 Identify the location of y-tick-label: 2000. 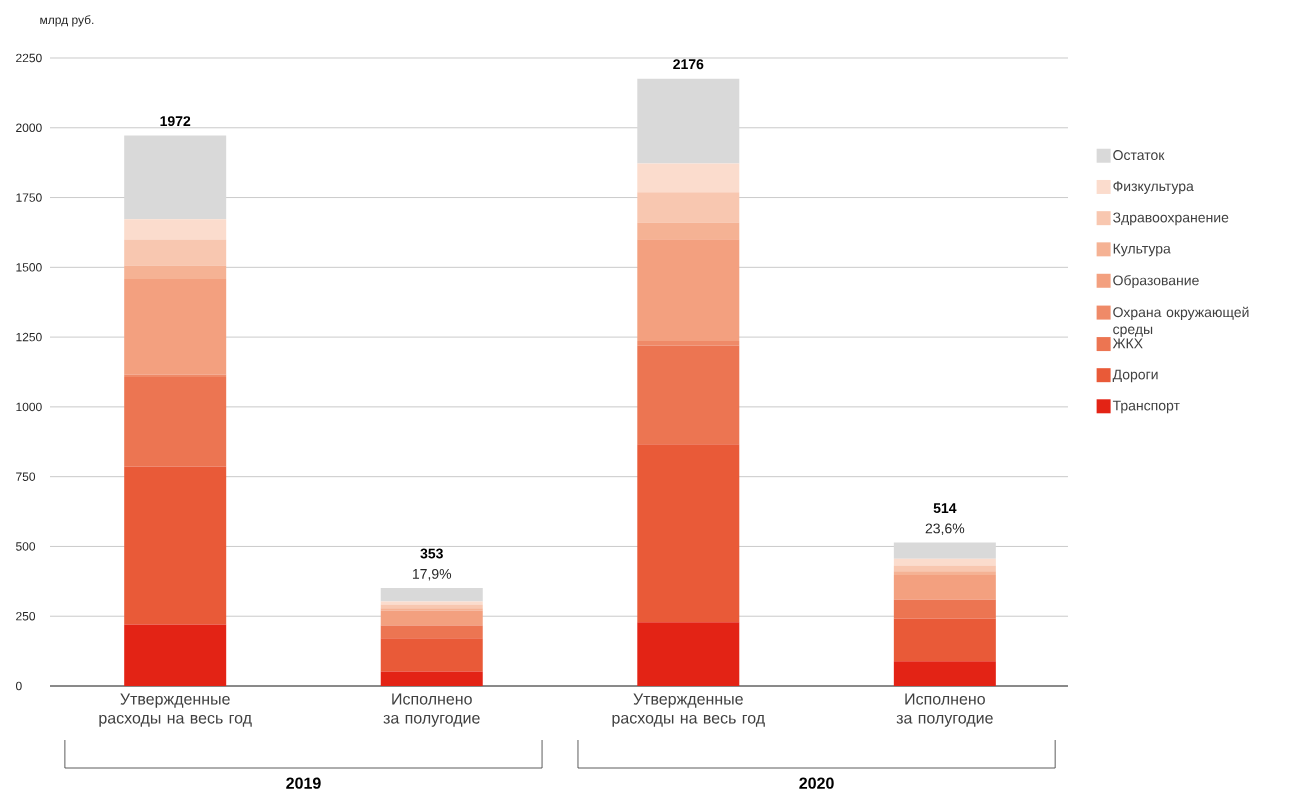
(29, 128).